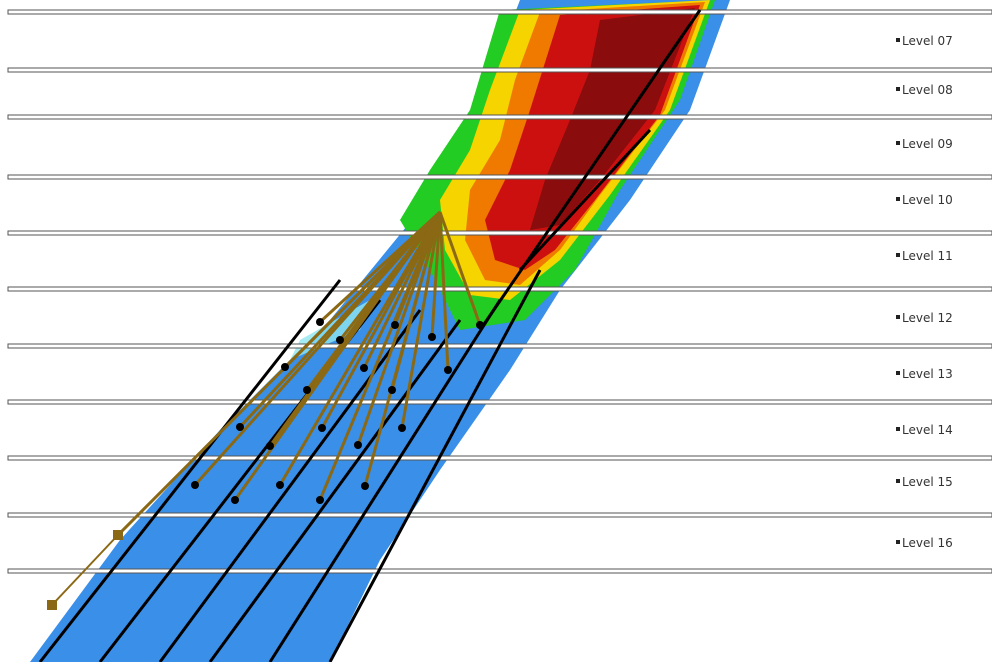 This screenshot has height=666, width=992. I want to click on level-label-12: Level 12, so click(924, 318).